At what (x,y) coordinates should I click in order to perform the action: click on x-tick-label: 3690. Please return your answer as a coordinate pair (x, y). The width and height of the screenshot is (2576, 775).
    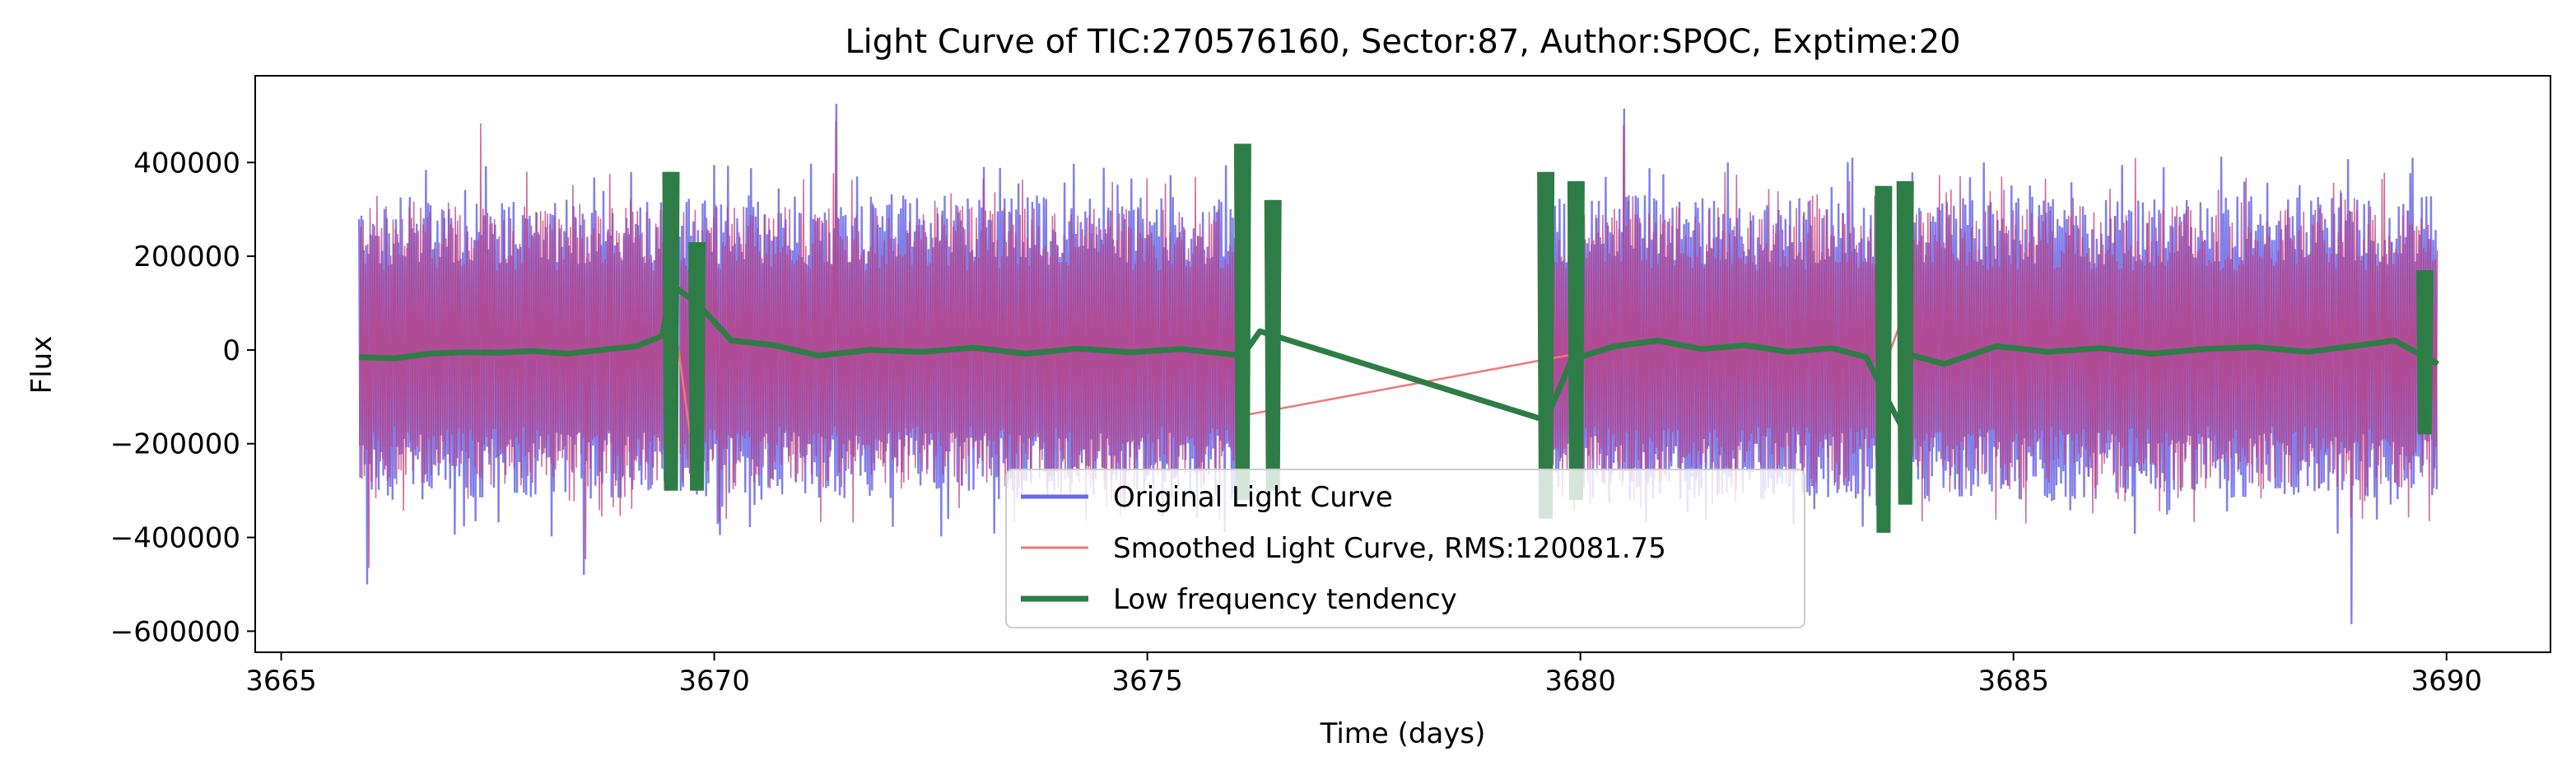
    Looking at the image, I should click on (2446, 681).